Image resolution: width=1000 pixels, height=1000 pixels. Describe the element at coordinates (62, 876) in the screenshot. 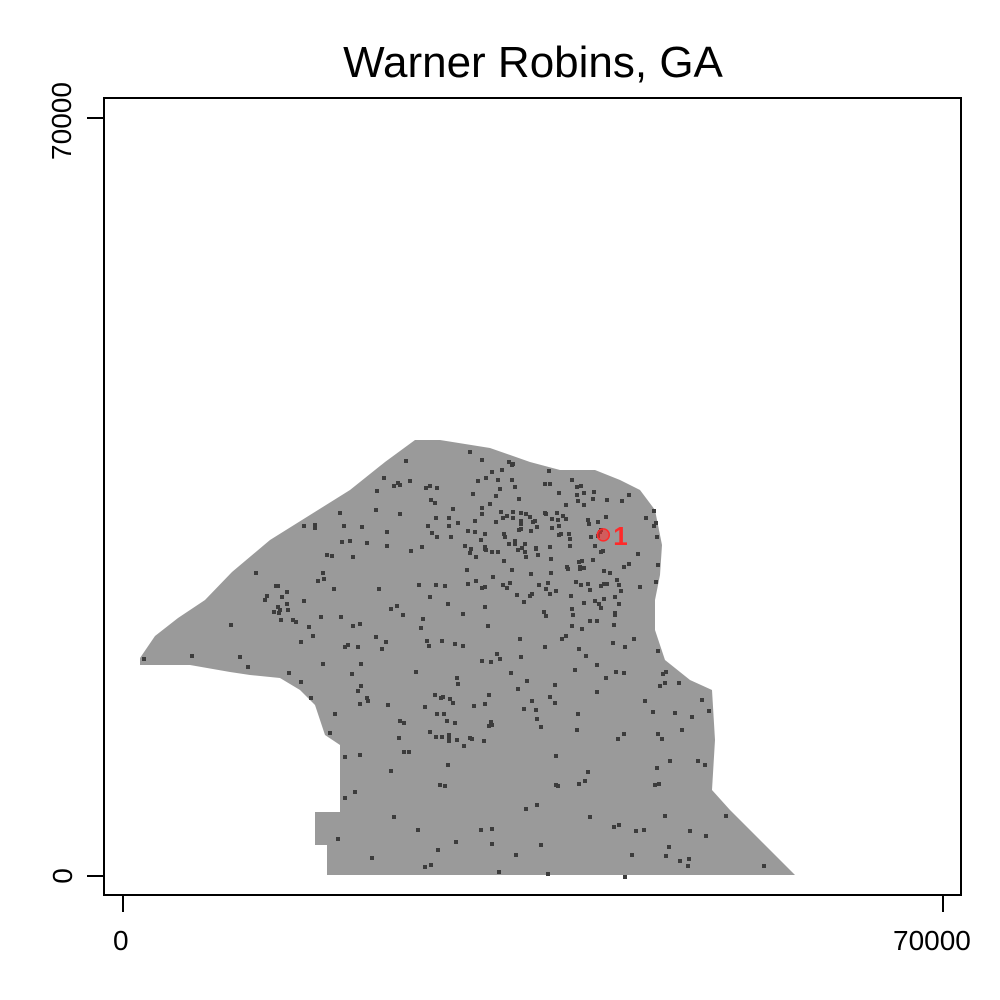

I see `y-tick-label-min: 0` at that location.